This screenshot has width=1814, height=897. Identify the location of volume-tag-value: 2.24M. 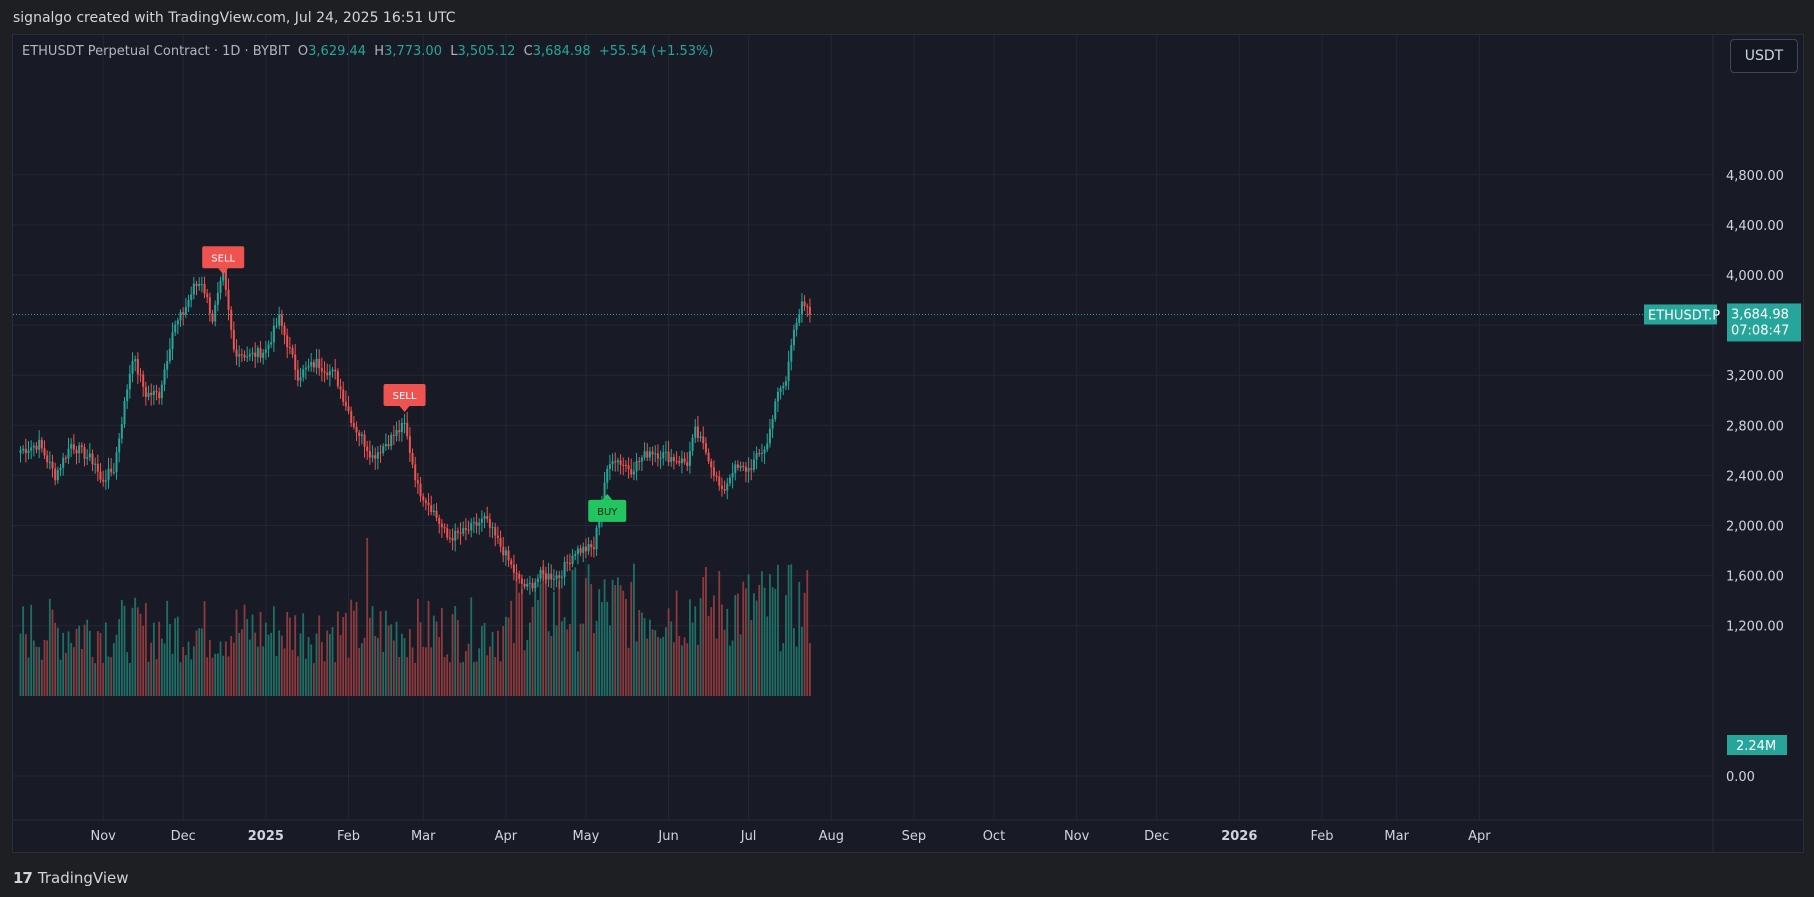
(1756, 746).